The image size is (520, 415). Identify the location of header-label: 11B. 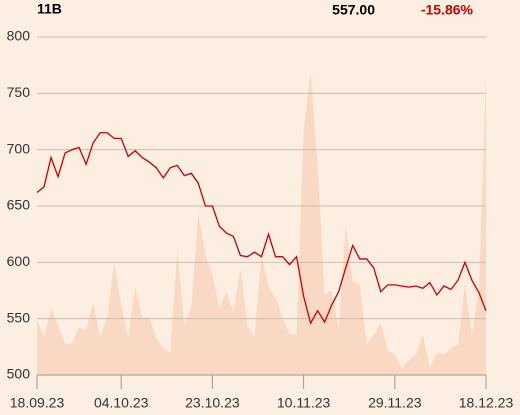
(49, 9).